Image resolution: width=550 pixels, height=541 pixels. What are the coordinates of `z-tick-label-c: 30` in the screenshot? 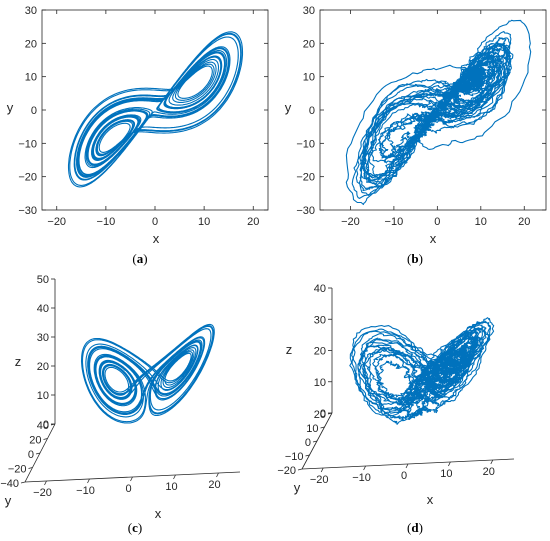 It's located at (43, 338).